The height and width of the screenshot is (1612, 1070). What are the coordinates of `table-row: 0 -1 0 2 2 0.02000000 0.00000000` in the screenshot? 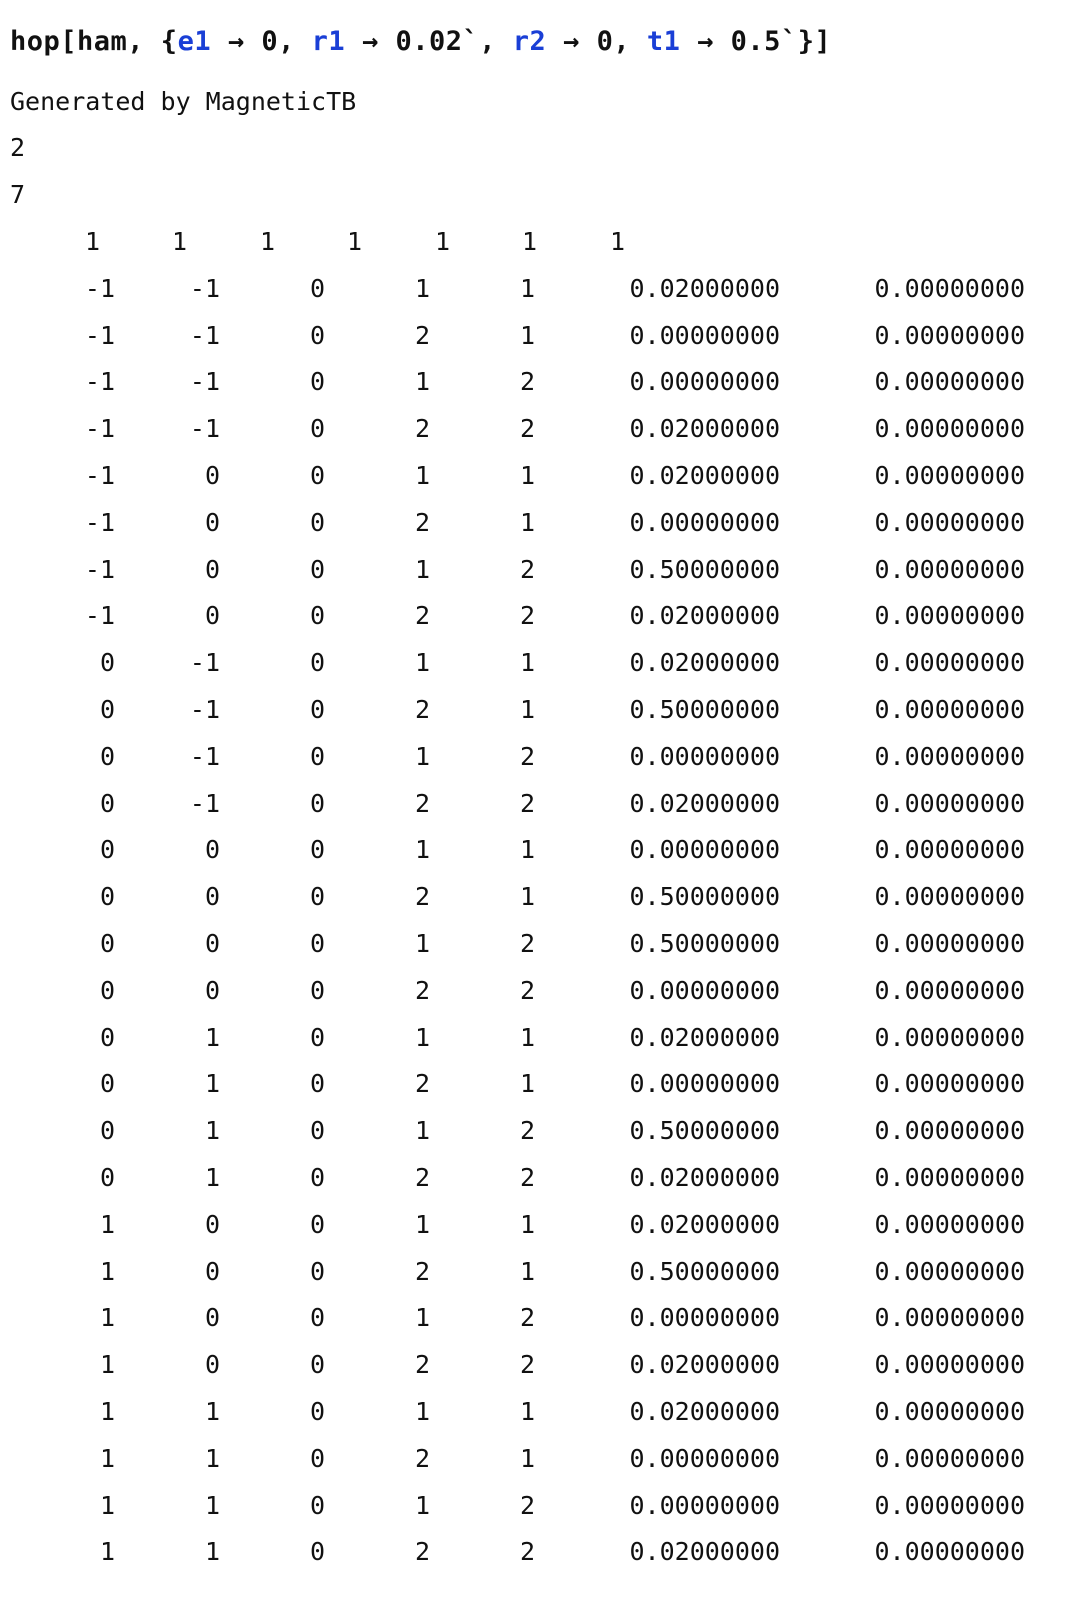 It's located at (535, 807).